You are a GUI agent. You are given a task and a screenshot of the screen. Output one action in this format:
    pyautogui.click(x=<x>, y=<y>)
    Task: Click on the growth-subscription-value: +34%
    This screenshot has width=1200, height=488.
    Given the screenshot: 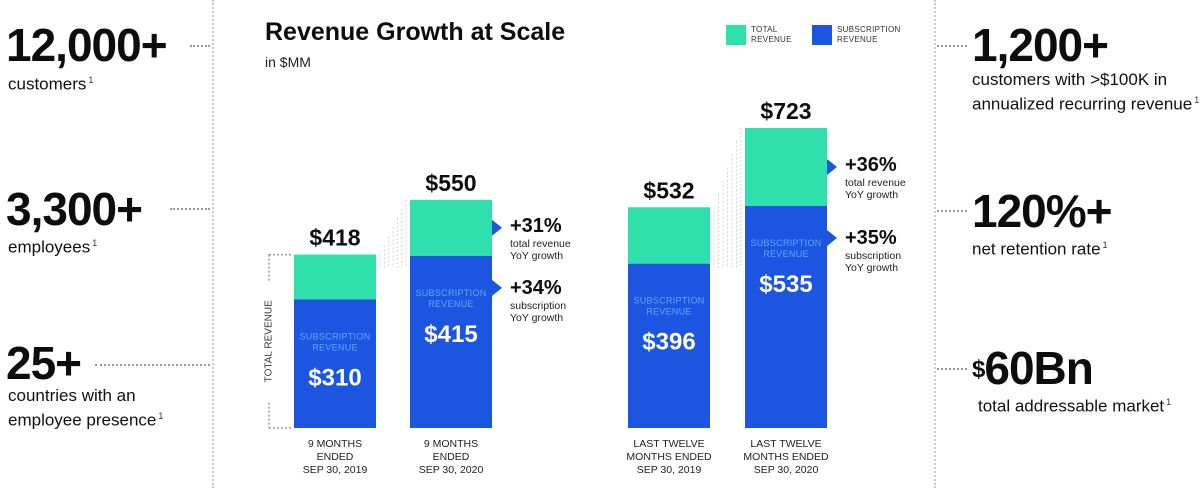 What is the action you would take?
    pyautogui.click(x=536, y=288)
    